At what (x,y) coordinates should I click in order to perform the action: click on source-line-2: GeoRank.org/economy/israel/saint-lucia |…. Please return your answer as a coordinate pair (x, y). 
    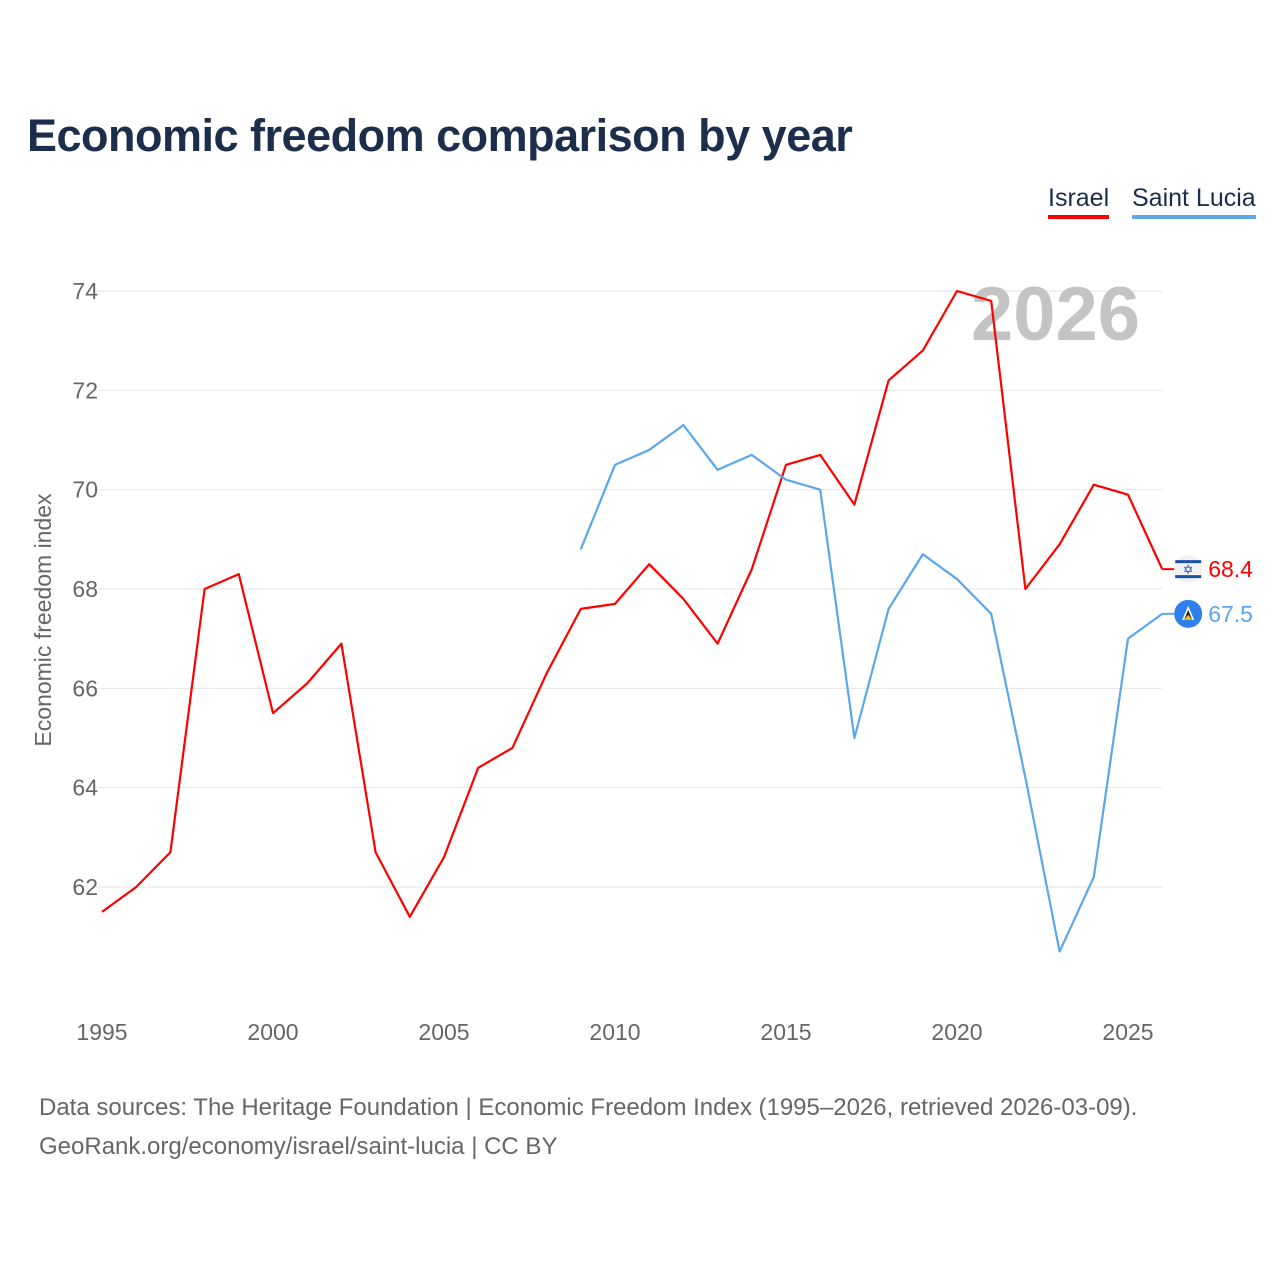
    Looking at the image, I should click on (298, 1146).